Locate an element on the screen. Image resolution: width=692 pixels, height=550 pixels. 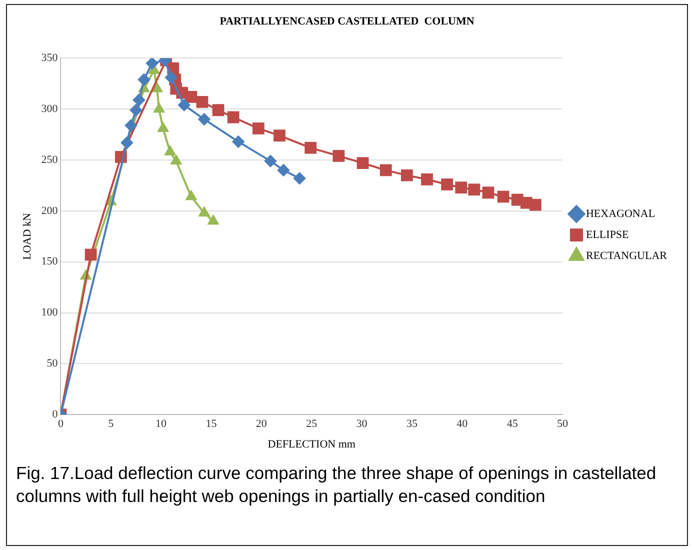
x-tick-label: 10 is located at coordinates (162, 424).